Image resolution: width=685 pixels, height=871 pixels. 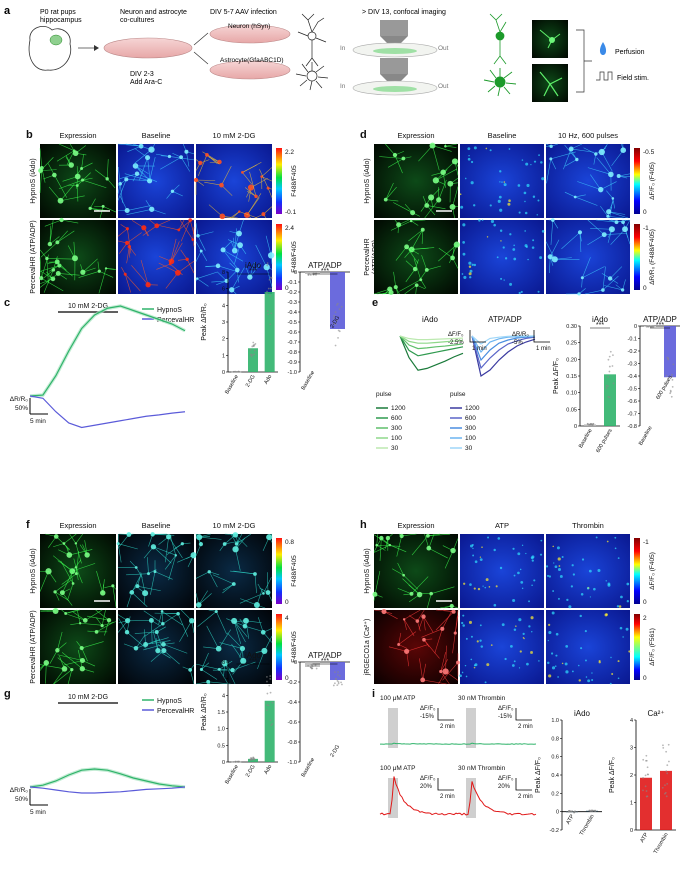 I want to click on micrograph, so click(x=501, y=647).